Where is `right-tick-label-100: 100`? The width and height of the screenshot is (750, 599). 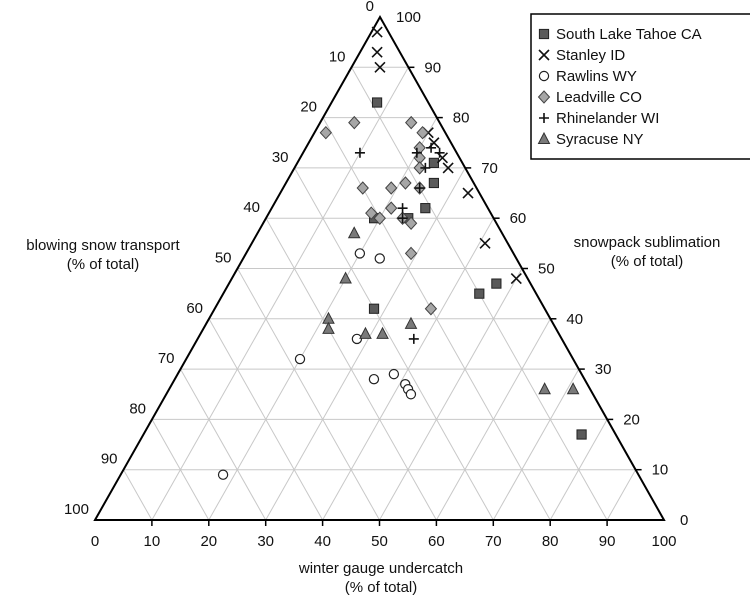
right-tick-label-100: 100 is located at coordinates (408, 17).